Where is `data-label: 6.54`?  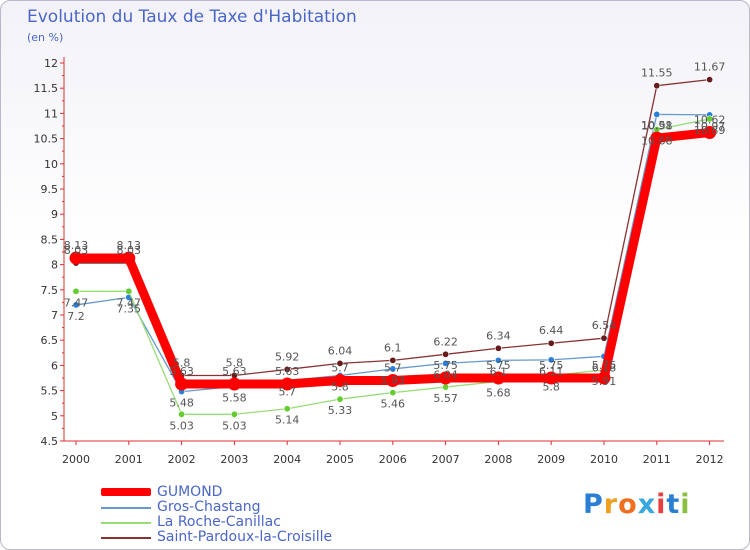
data-label: 6.54 is located at coordinates (604, 325).